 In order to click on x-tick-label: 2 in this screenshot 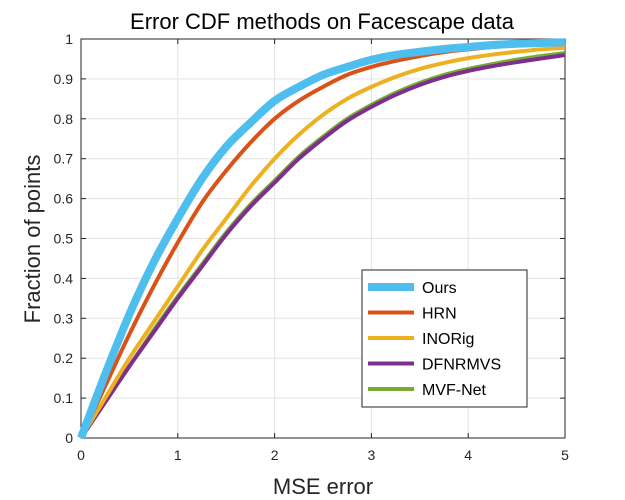, I will do `click(275, 455)`.